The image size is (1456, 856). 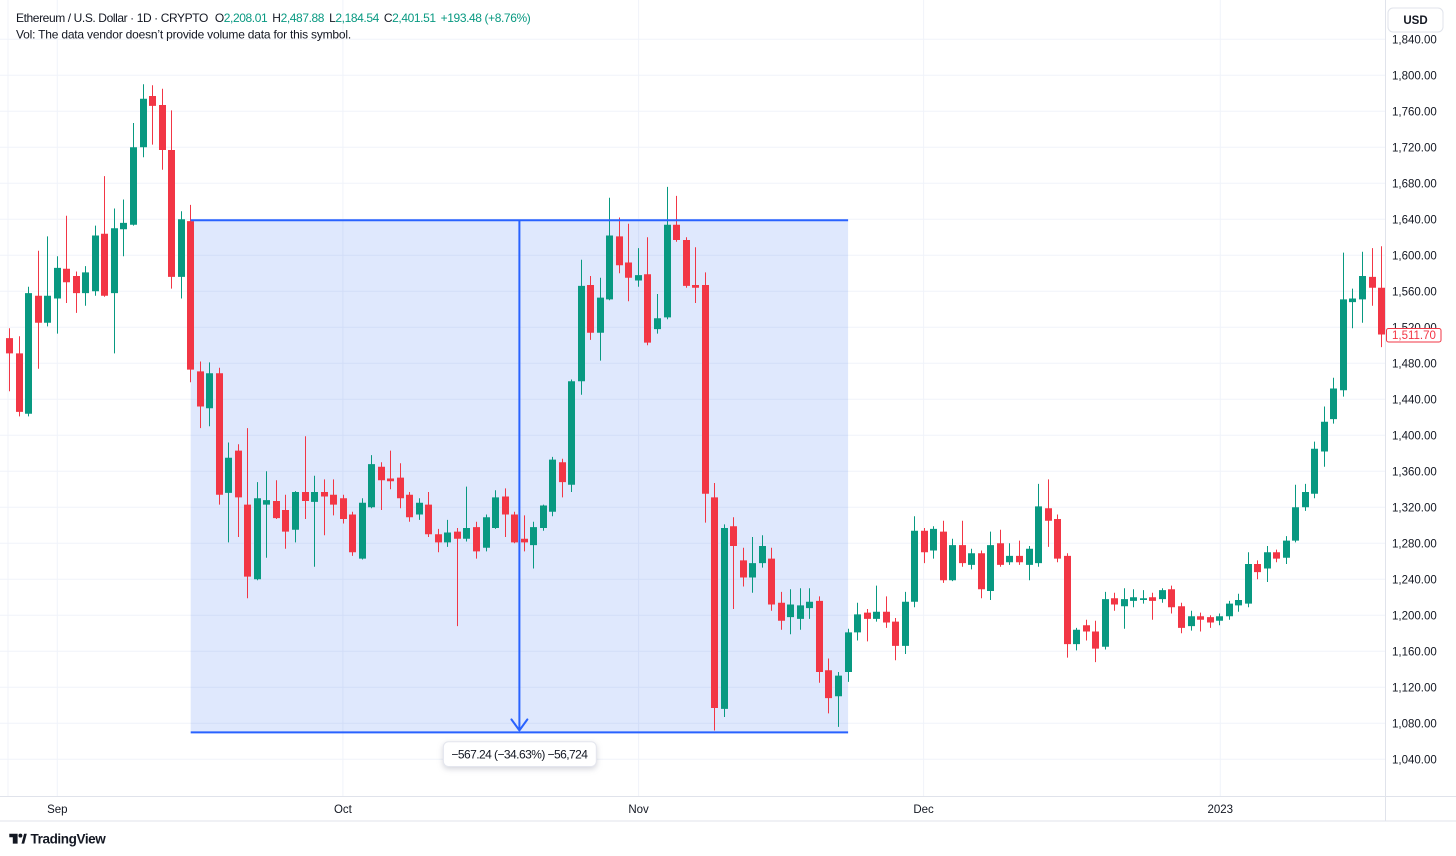 What do you see at coordinates (1414, 580) in the screenshot?
I see `svg-text: 1,240.00` at bounding box center [1414, 580].